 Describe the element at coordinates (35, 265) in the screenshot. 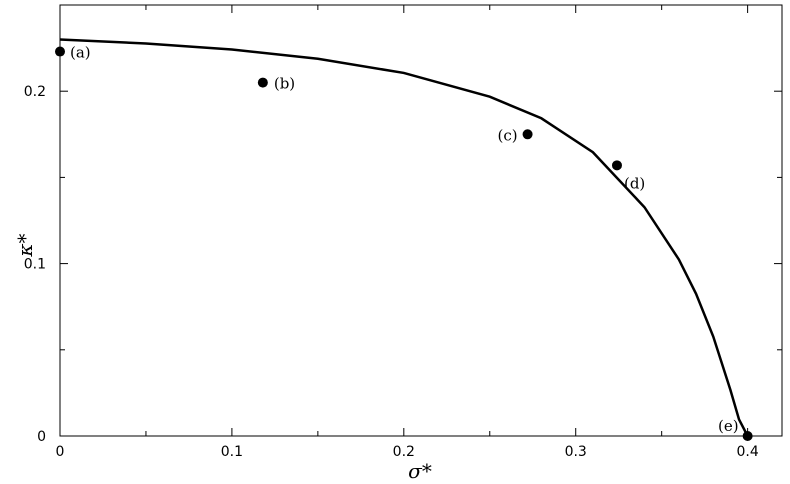

I see `y-tick-label: 0.1` at that location.